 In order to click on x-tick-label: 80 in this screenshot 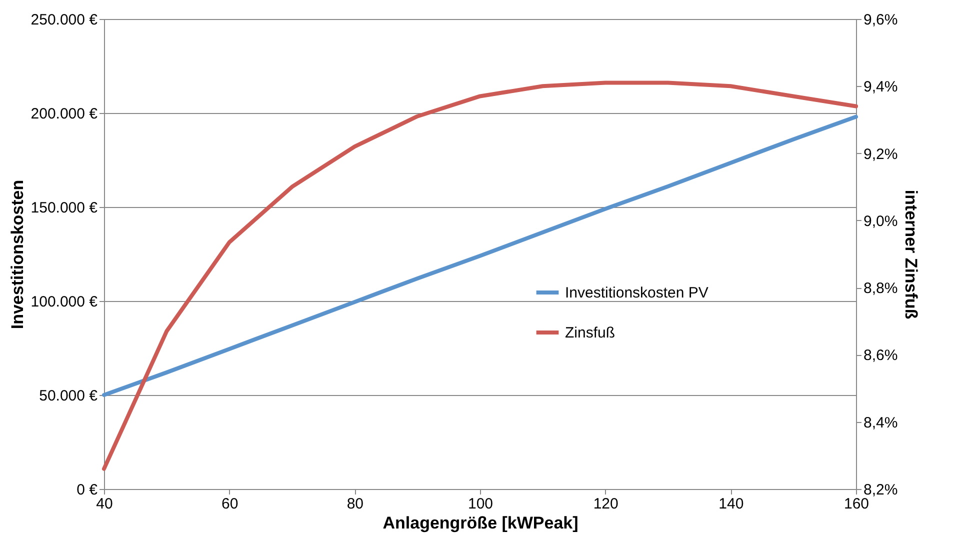, I will do `click(355, 504)`.